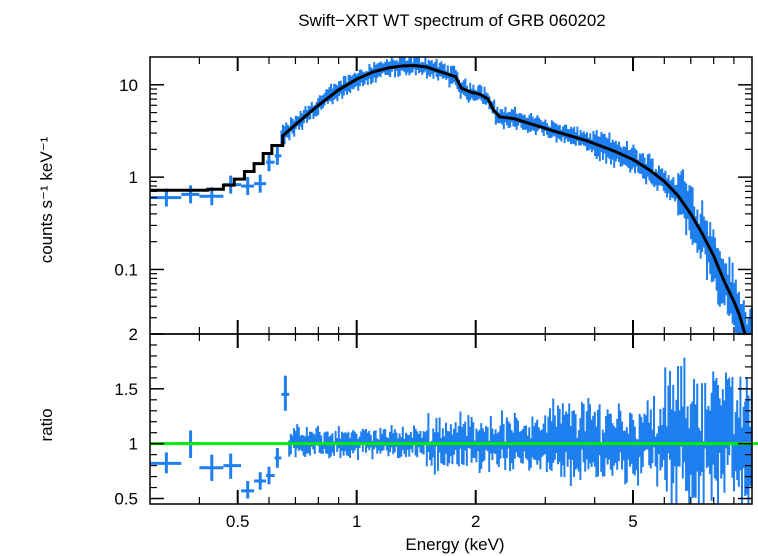  I want to click on y-tick-label: 0.1, so click(126, 269).